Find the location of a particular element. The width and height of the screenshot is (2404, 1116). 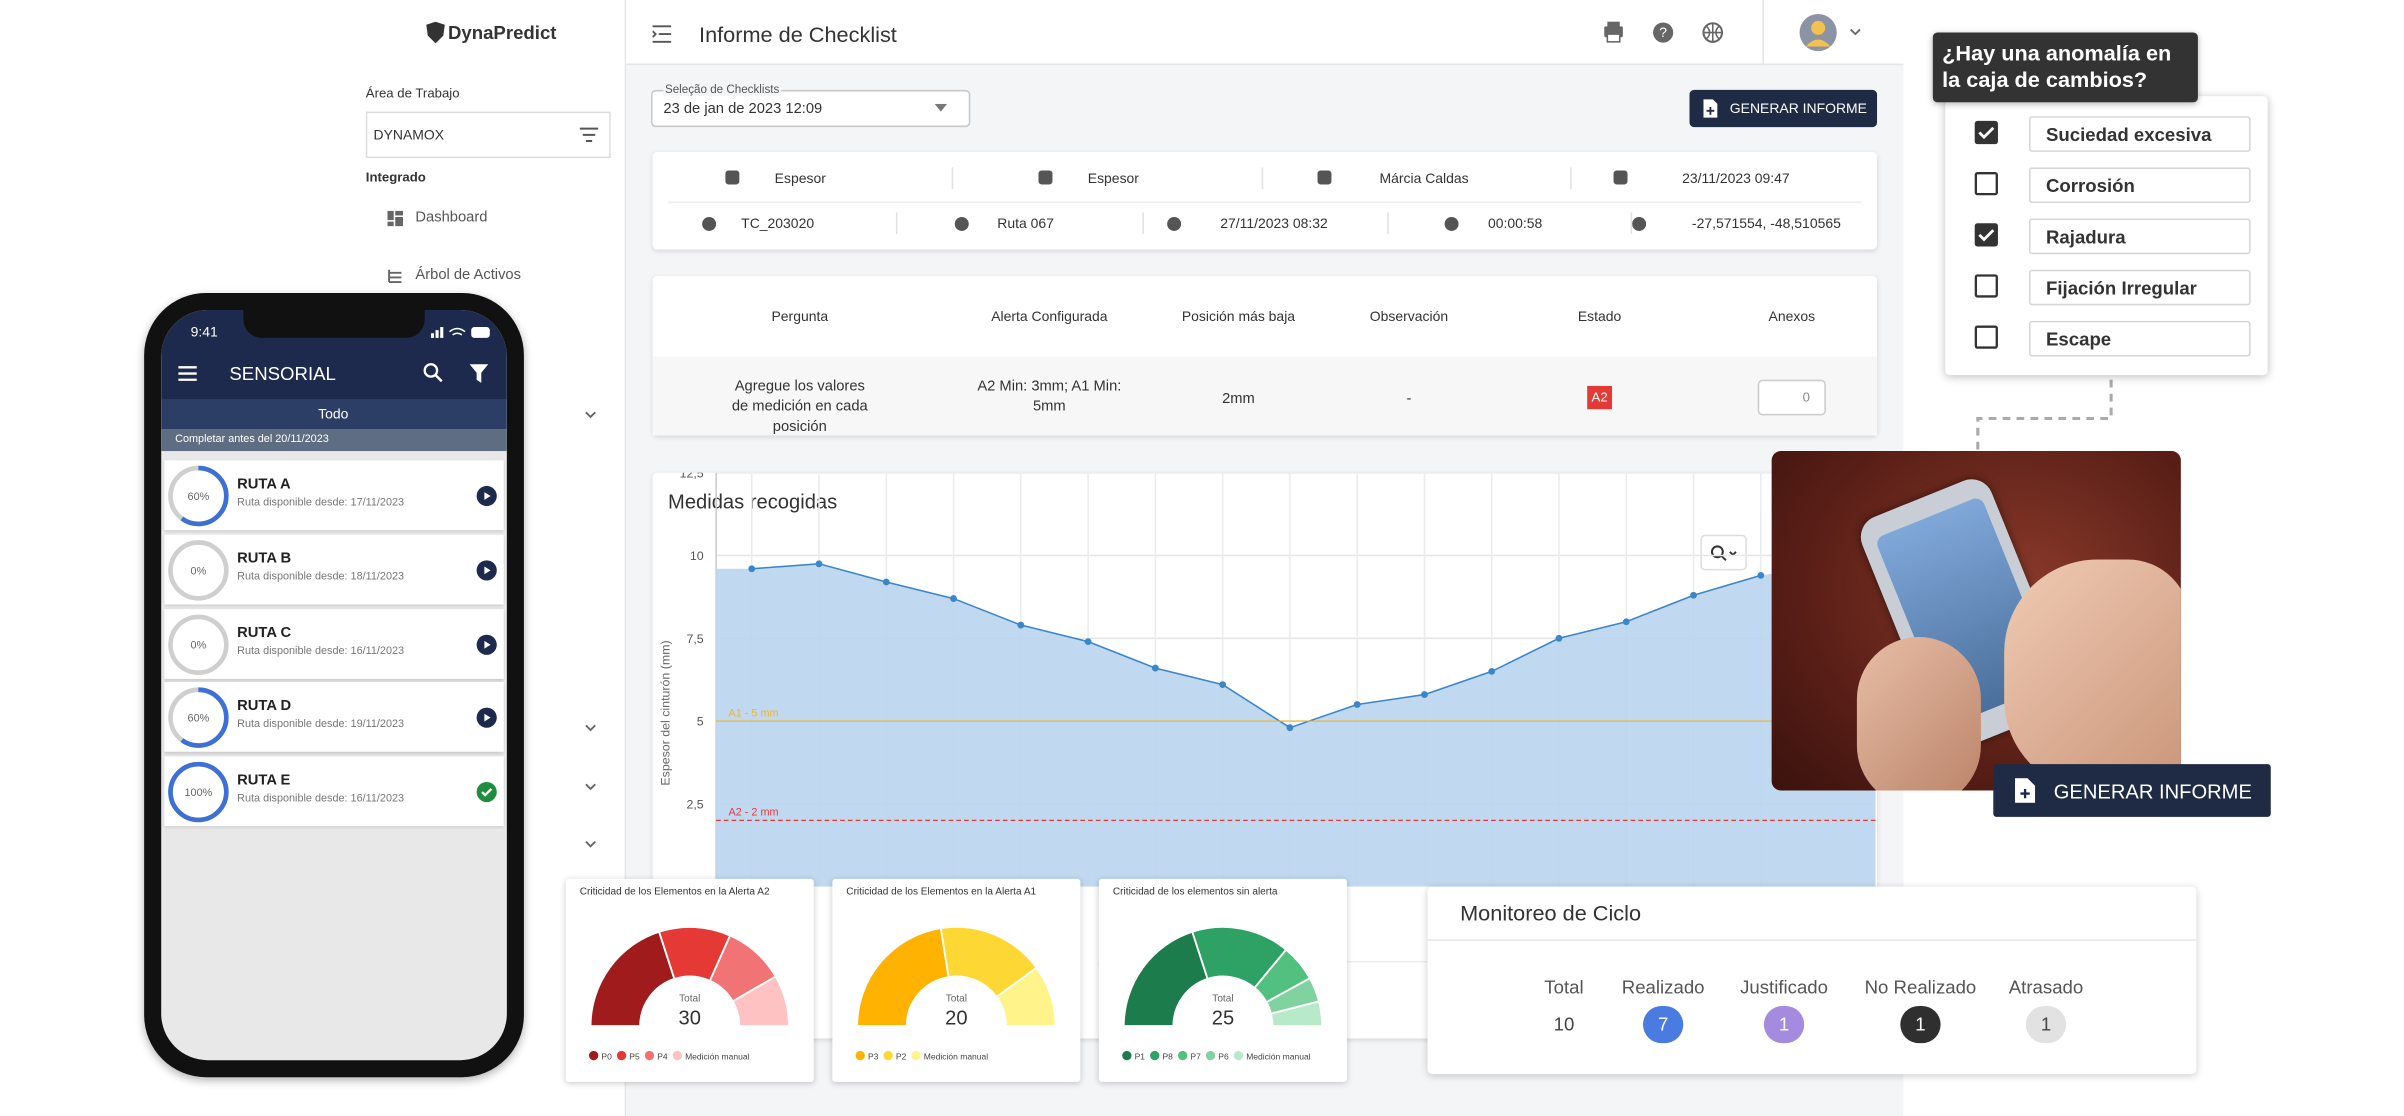

route-subtitle: Ruta disponible desde: 18/11/2023 is located at coordinates (321, 577).